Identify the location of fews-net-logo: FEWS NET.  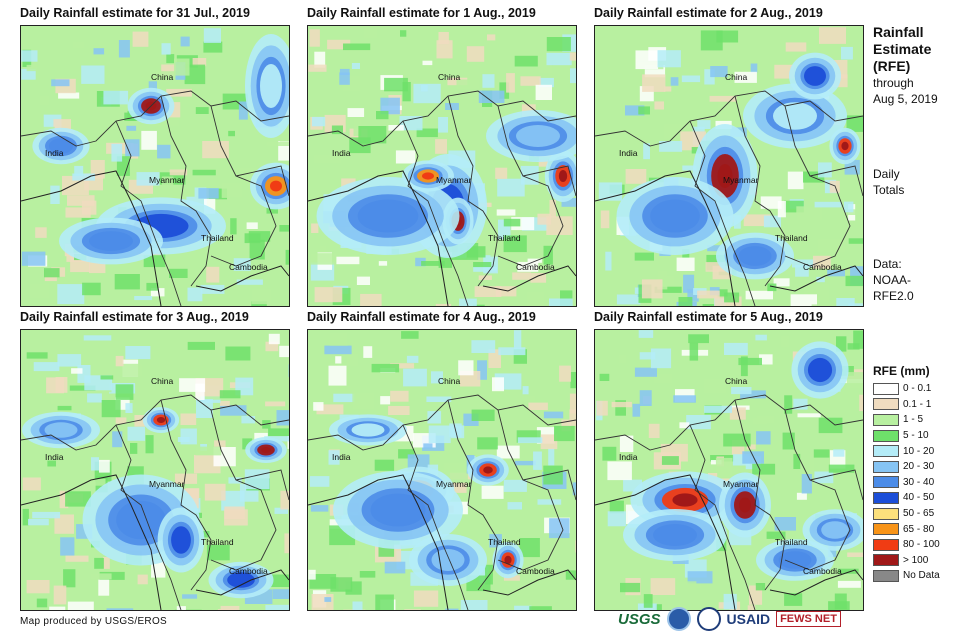
(808, 619).